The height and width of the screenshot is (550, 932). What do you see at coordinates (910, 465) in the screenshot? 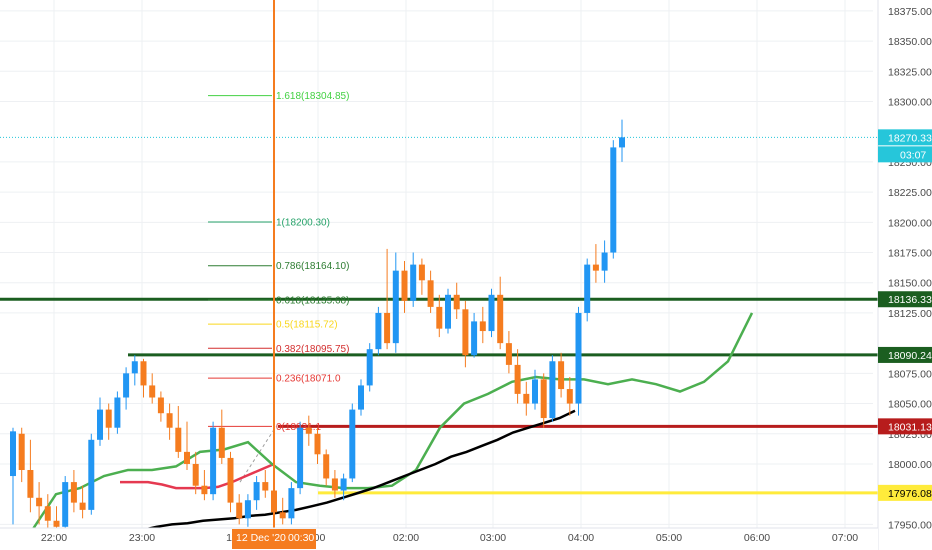
I see `price-tick-label: 18000.00` at bounding box center [910, 465].